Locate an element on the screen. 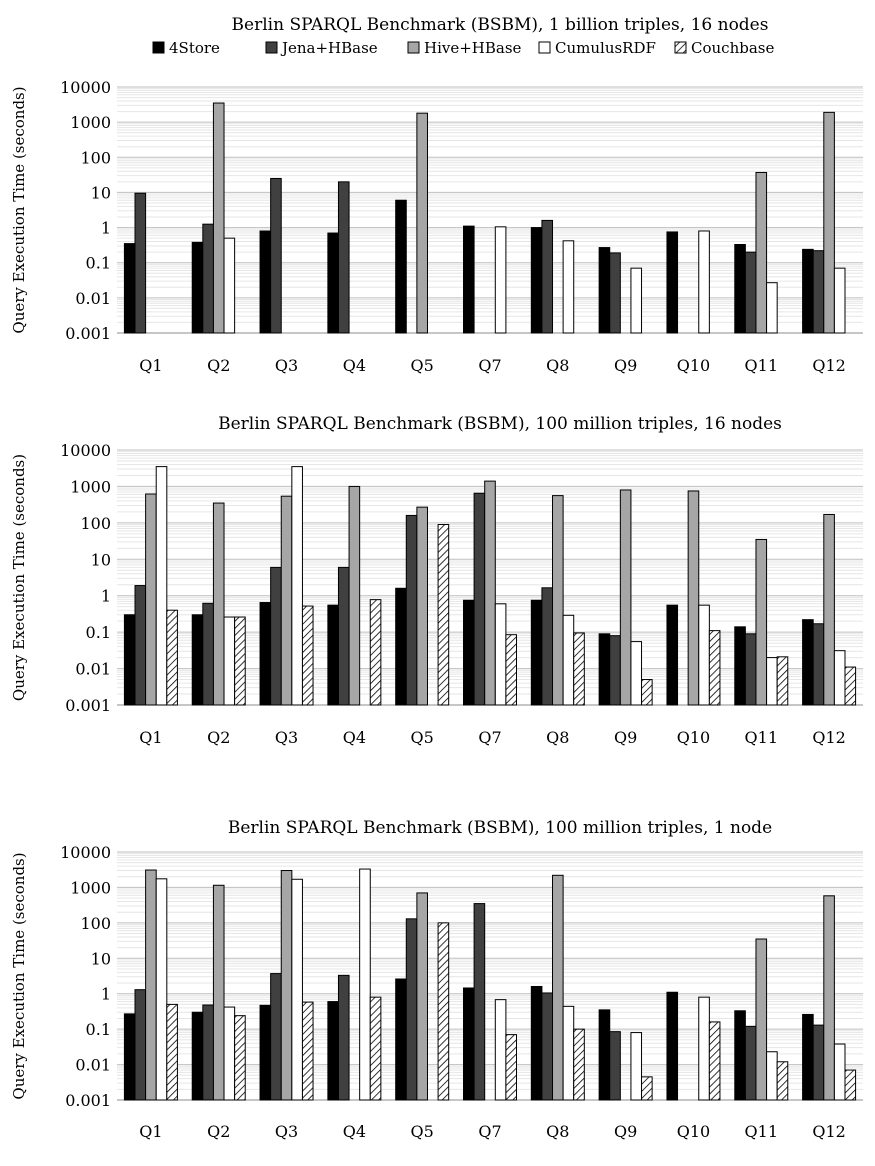 Image resolution: width=875 pixels, height=1166 pixels. bar-4store-q10 is located at coordinates (672, 282).